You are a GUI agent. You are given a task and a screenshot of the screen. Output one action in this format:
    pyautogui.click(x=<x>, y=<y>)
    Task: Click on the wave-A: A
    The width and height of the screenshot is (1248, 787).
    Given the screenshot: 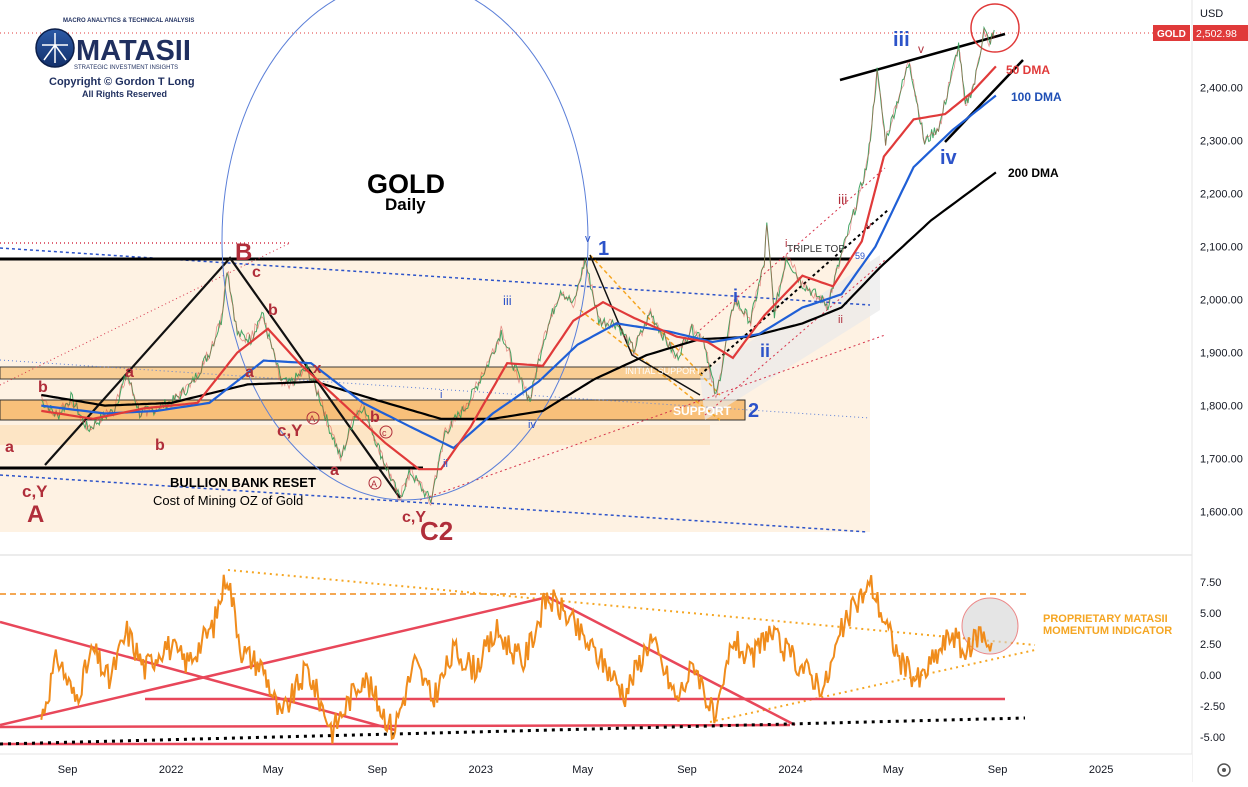 What is the action you would take?
    pyautogui.click(x=35, y=514)
    